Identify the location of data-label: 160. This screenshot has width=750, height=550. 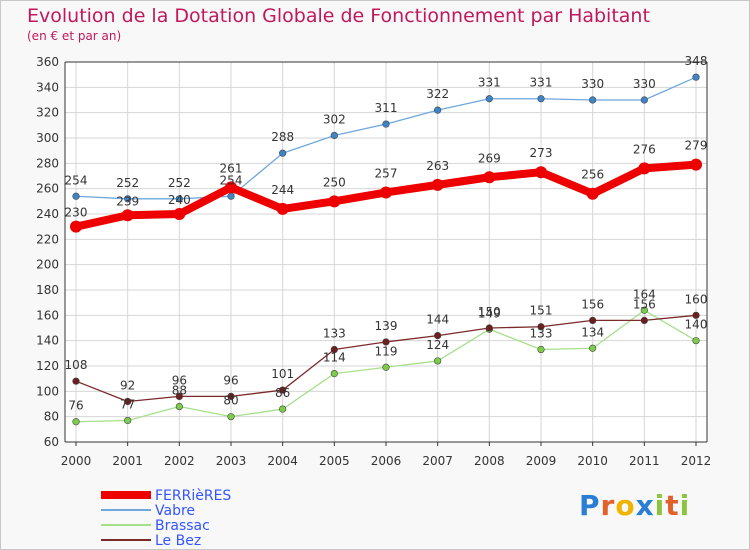
(696, 299).